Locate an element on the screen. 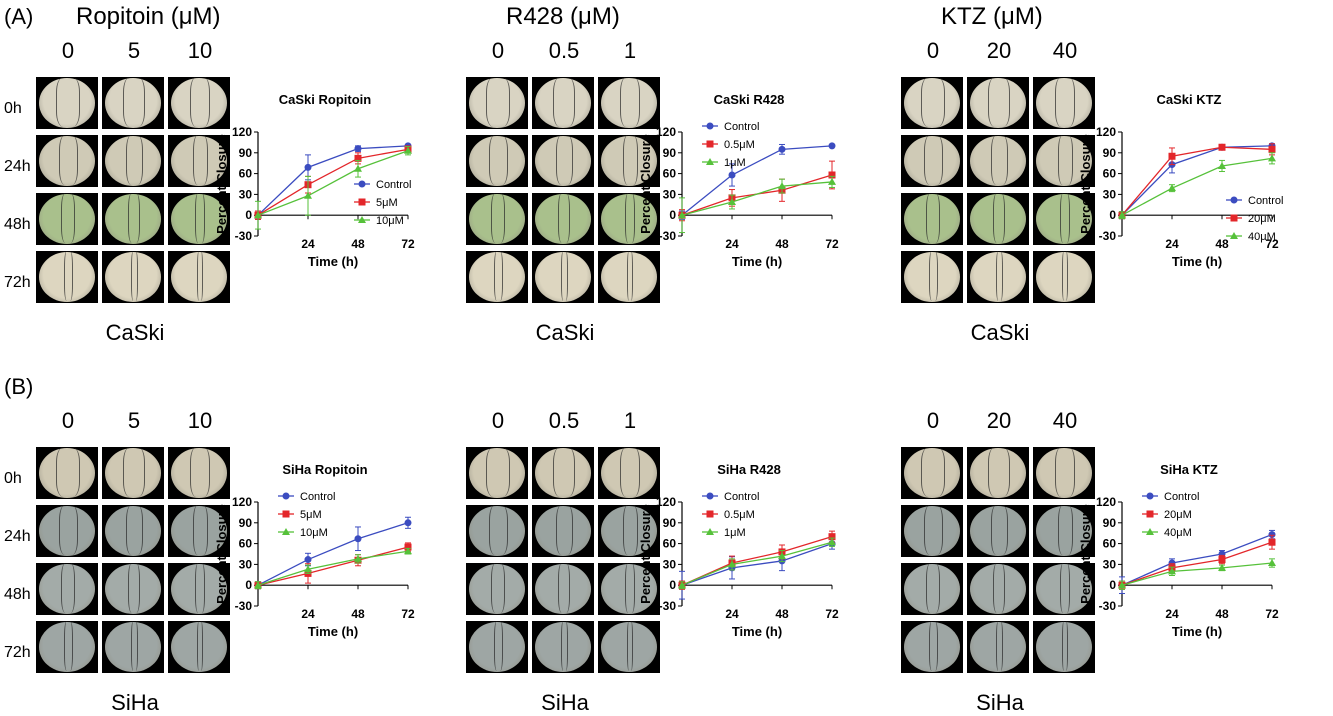  x-axis-label: Time (h) is located at coordinates (757, 631).